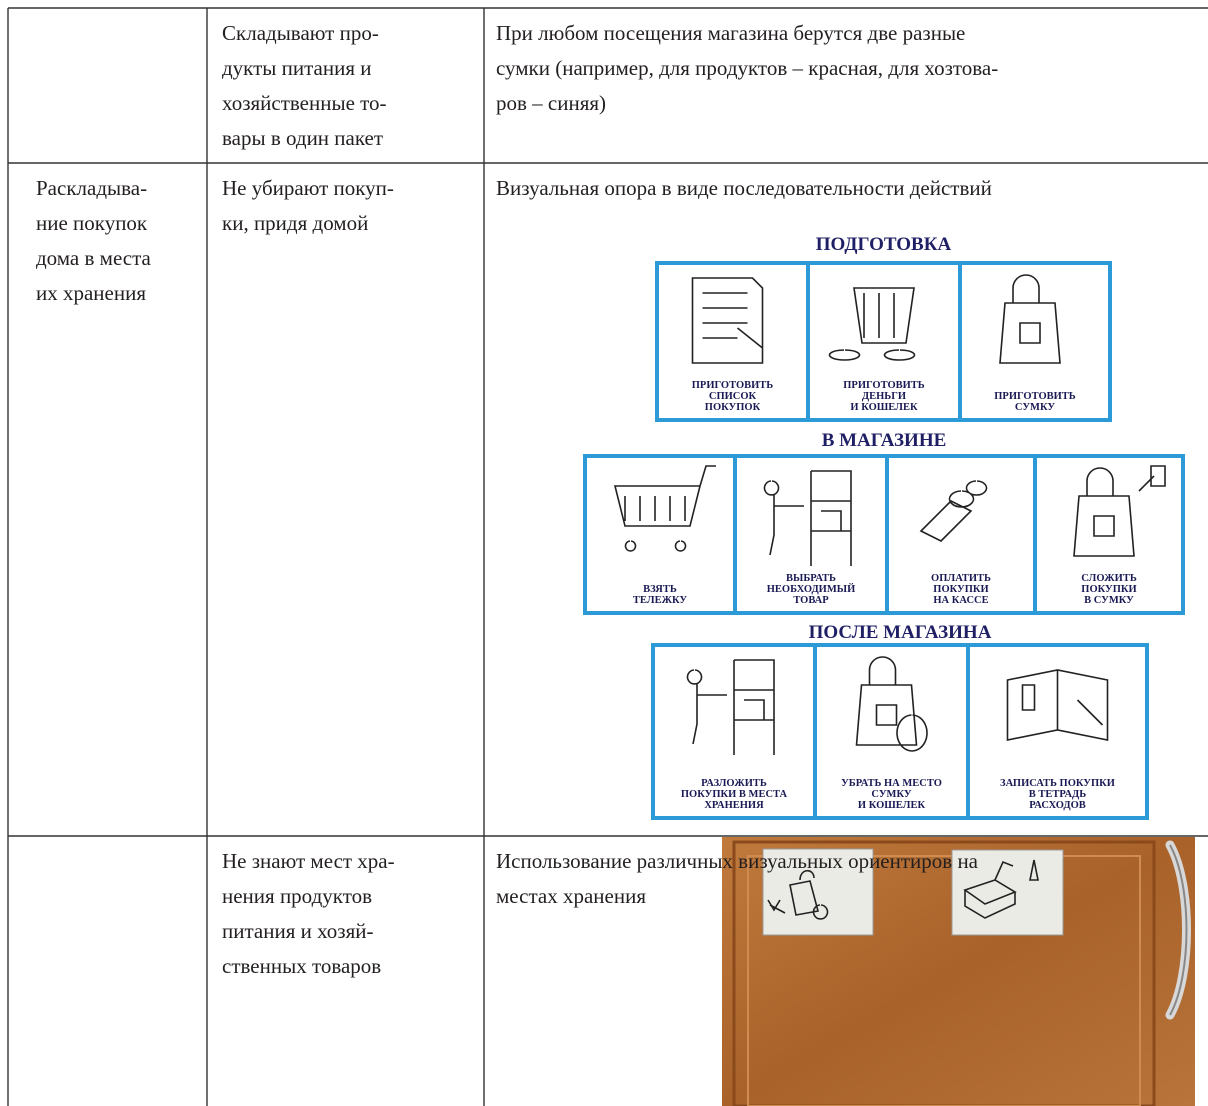 This screenshot has height=1106, width=1208. I want to click on cell-text: ки, придя домой, so click(295, 223).